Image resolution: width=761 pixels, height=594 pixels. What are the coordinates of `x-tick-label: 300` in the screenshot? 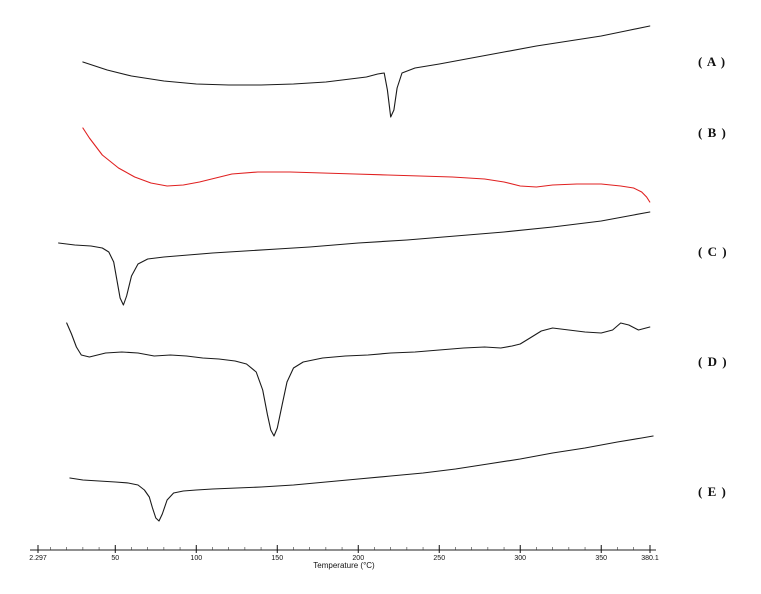 It's located at (520, 558).